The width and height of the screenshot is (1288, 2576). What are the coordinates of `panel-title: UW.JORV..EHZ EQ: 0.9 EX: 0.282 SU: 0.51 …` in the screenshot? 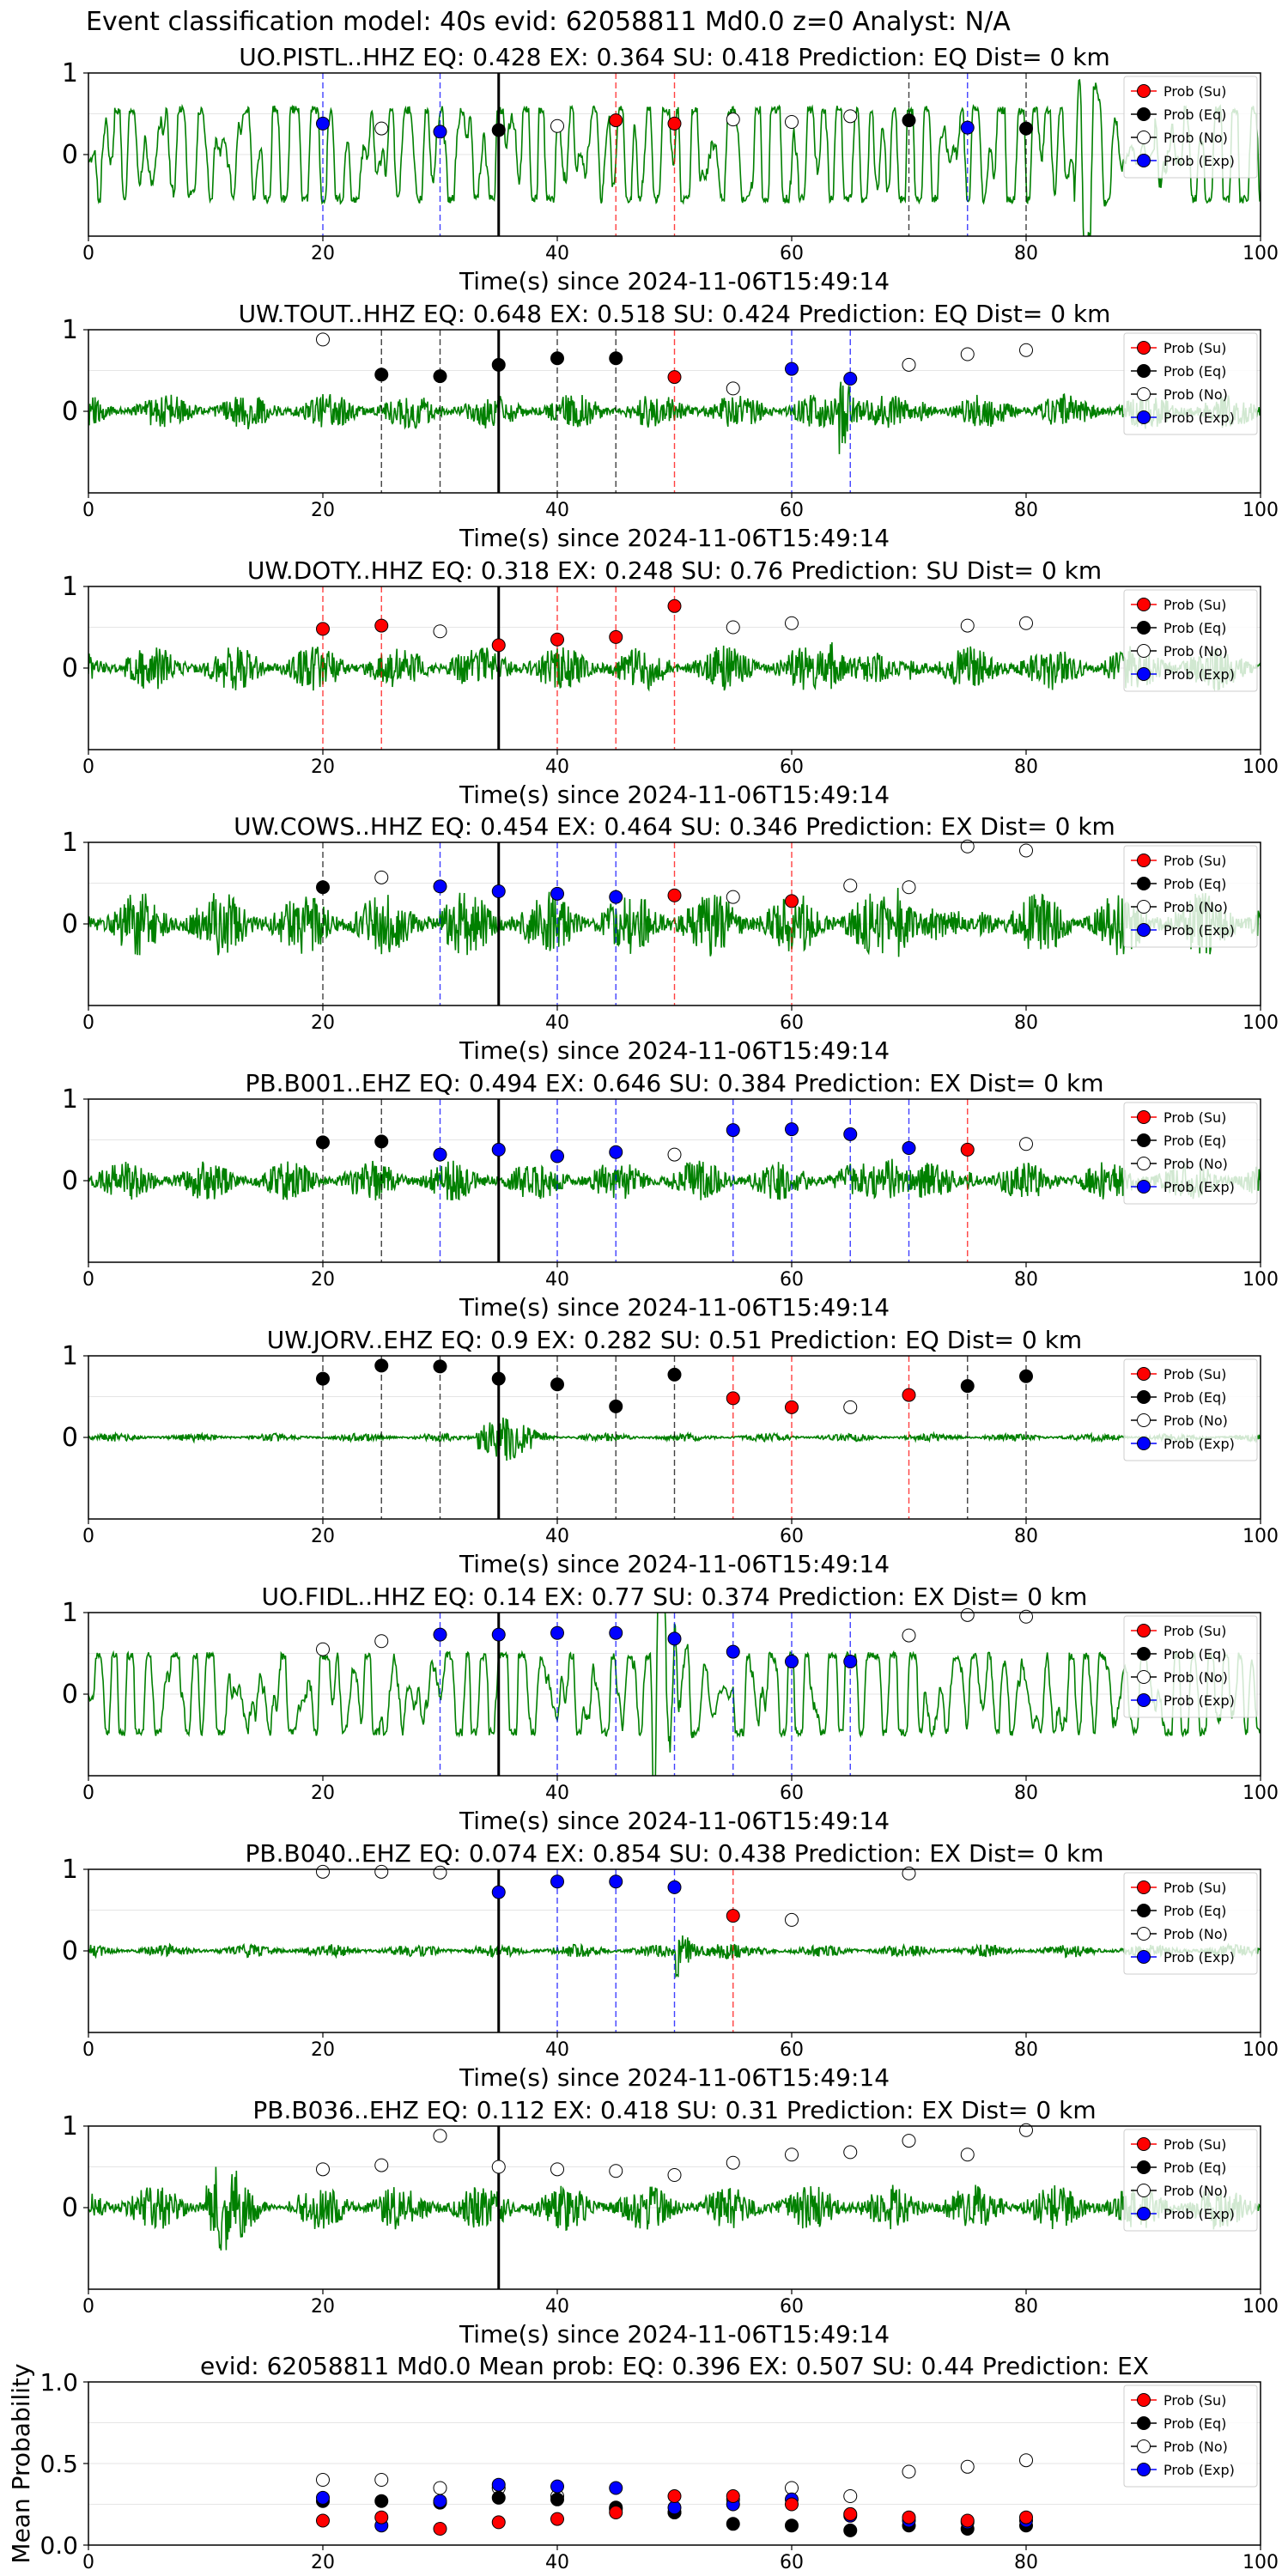 It's located at (674, 1340).